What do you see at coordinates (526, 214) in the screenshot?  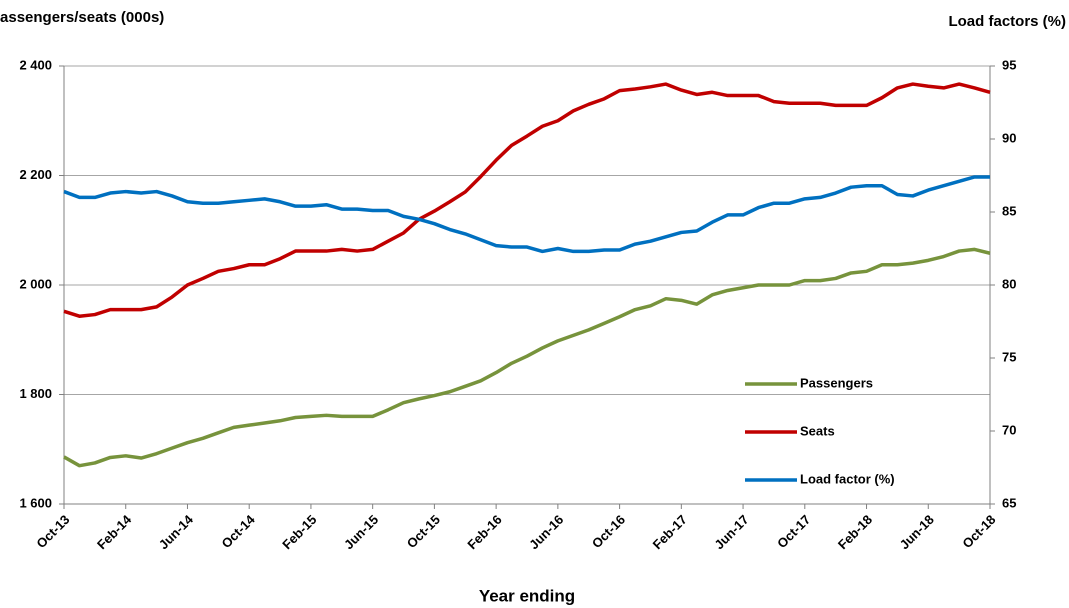 I see `series-line` at bounding box center [526, 214].